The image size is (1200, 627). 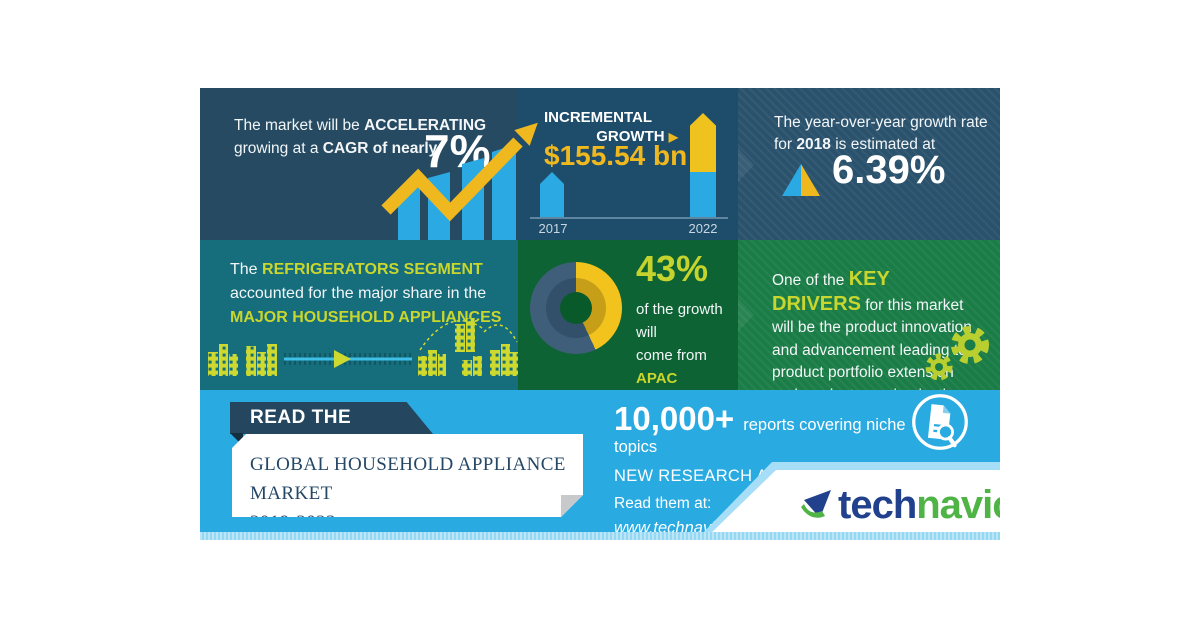 I want to click on apac-line2-pre: come from, so click(x=671, y=355).